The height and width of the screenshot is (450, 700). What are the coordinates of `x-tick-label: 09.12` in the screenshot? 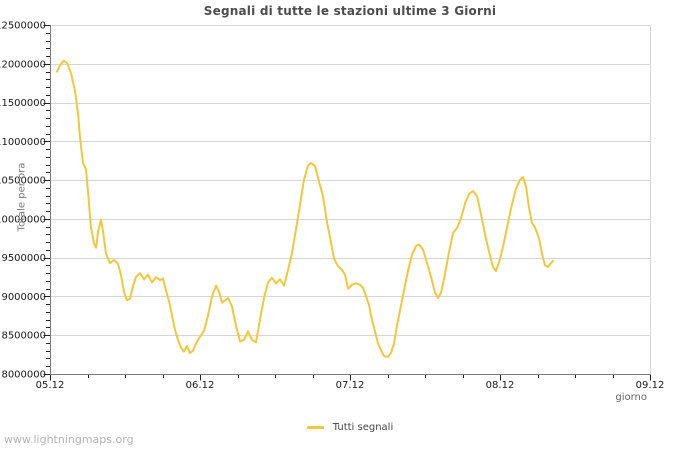 It's located at (650, 385).